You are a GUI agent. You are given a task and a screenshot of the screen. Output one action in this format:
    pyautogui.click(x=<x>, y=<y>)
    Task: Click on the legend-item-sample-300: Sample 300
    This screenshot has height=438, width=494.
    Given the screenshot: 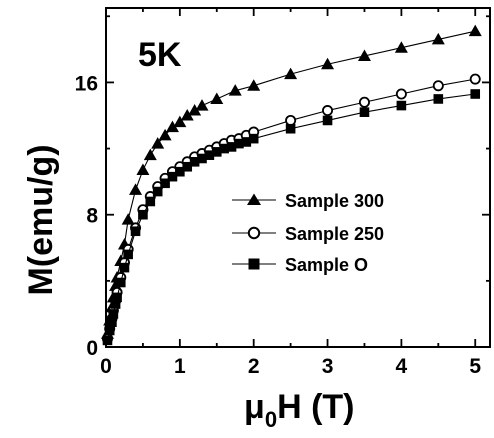 What is the action you would take?
    pyautogui.click(x=308, y=201)
    